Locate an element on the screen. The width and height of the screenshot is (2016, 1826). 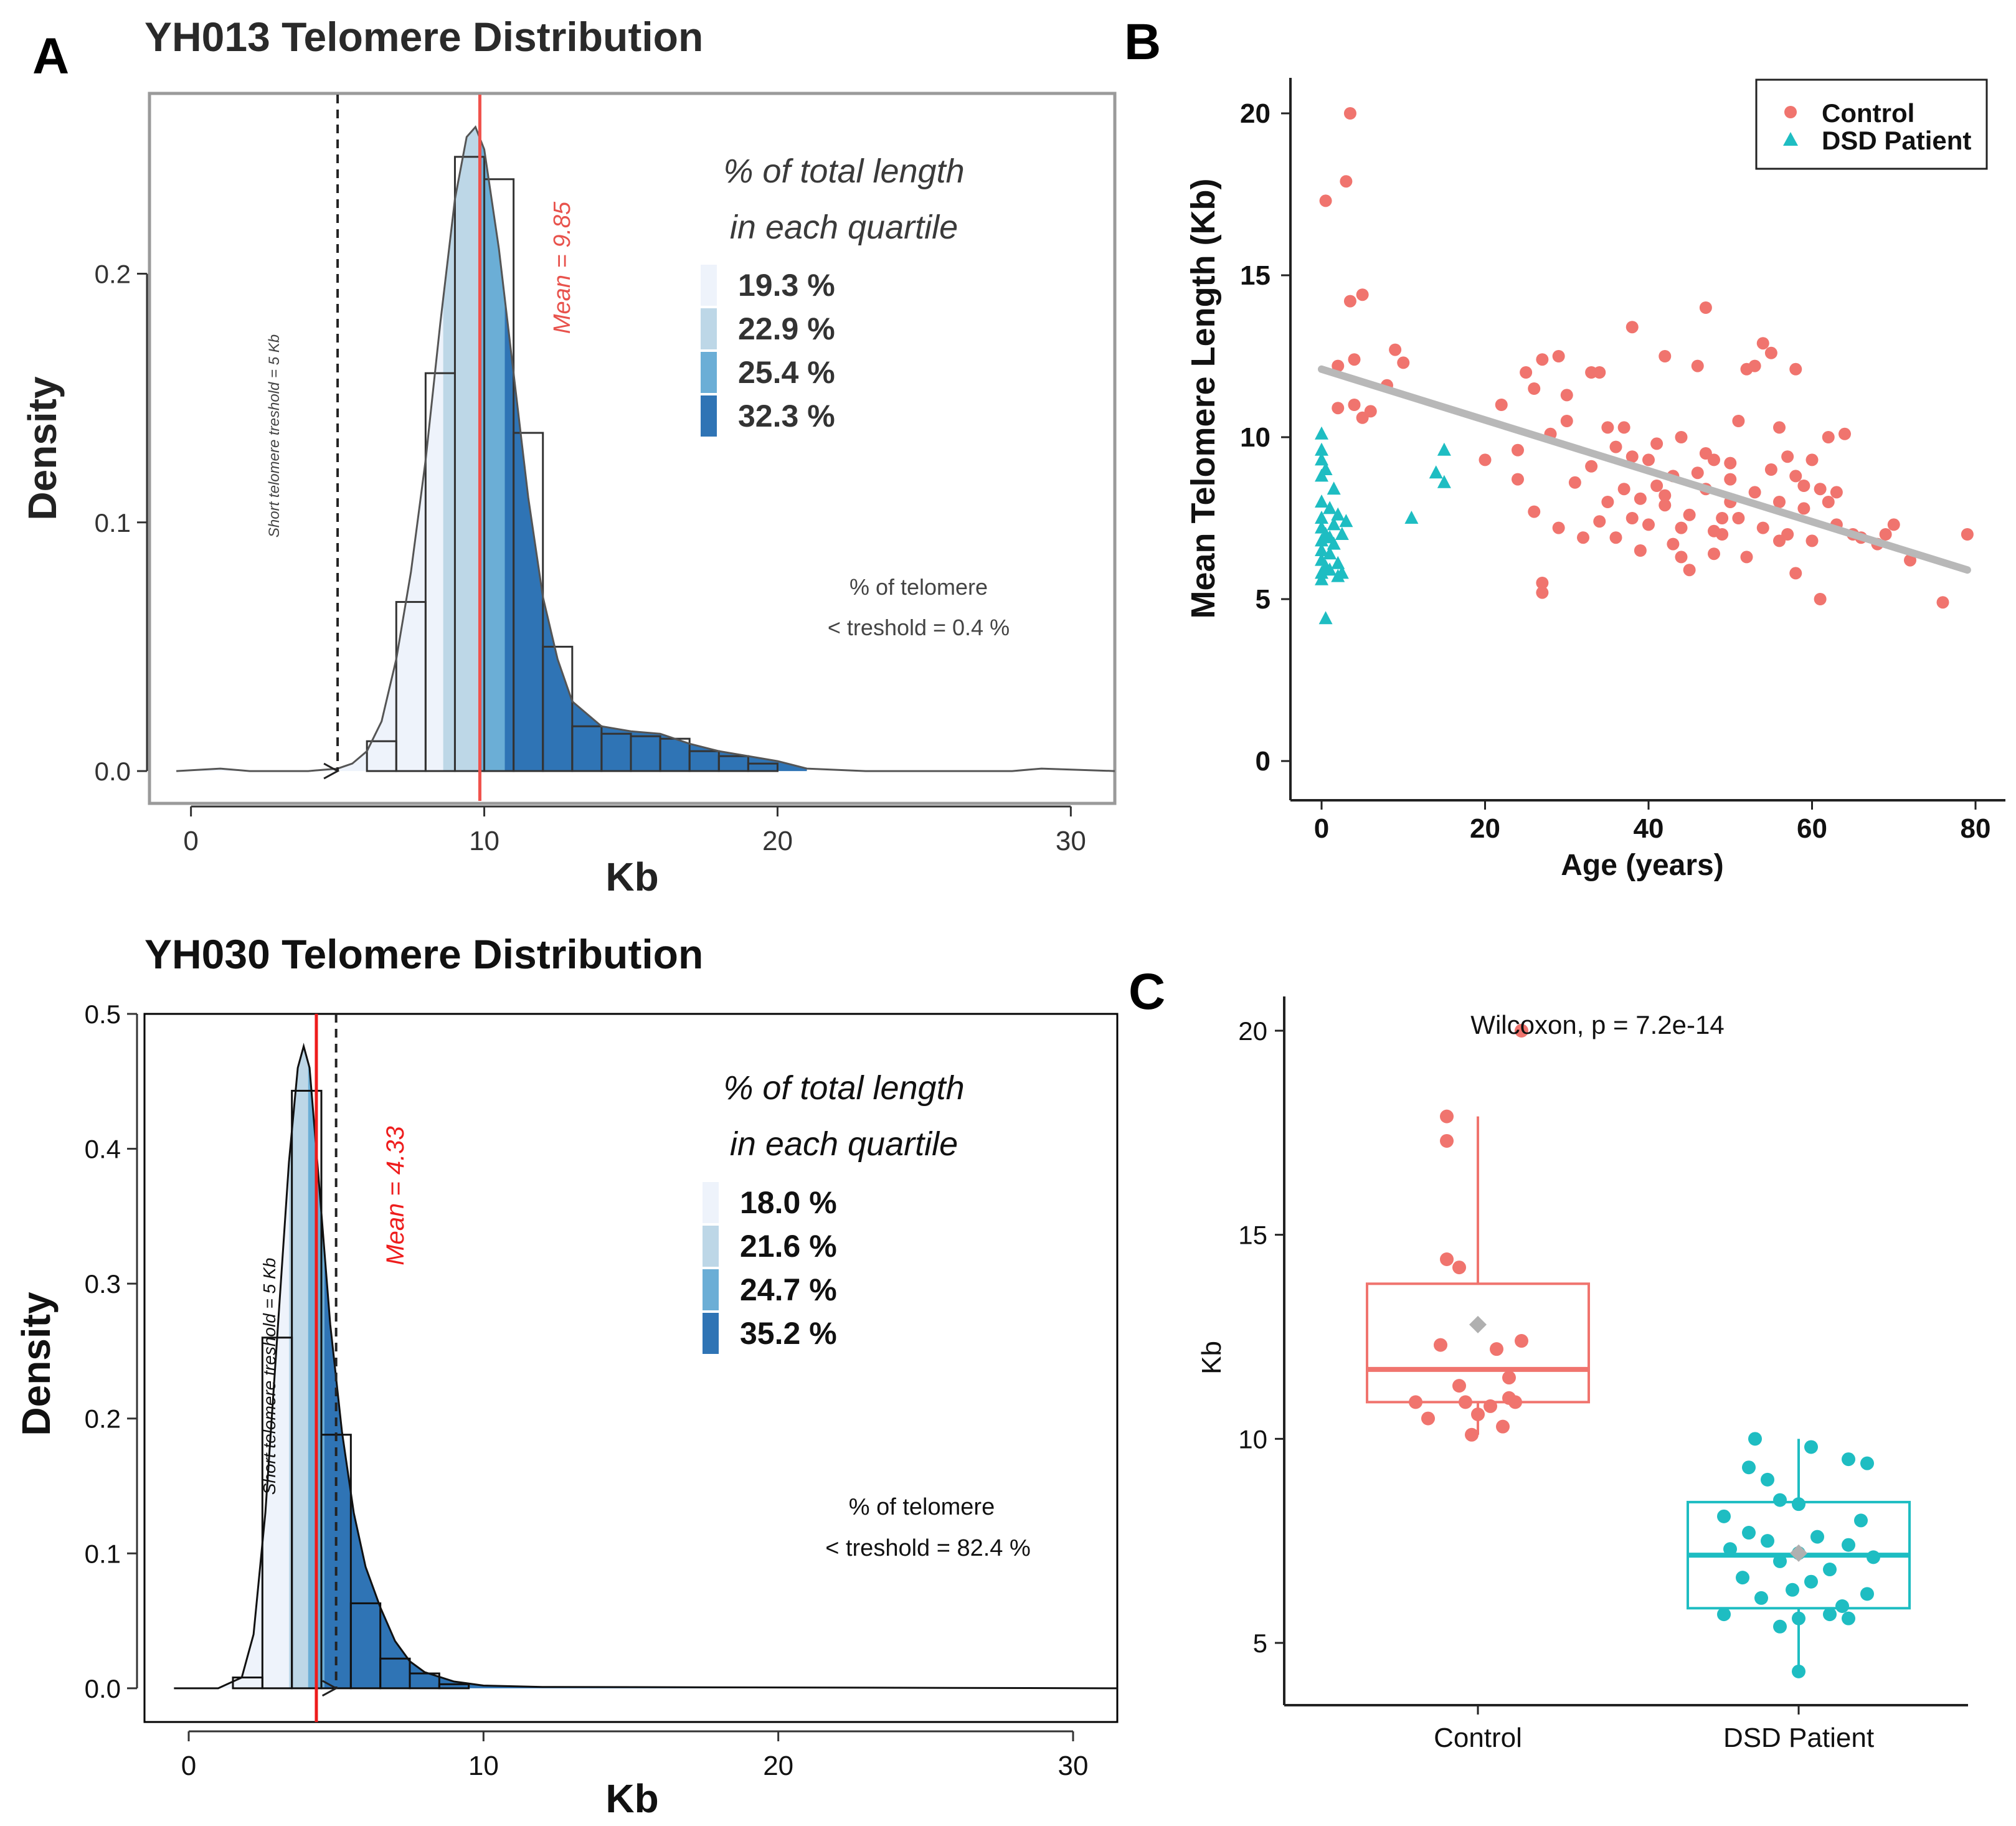
chart-a2-below-line-2: < treshold = 82.4 % is located at coordinates (928, 1548).